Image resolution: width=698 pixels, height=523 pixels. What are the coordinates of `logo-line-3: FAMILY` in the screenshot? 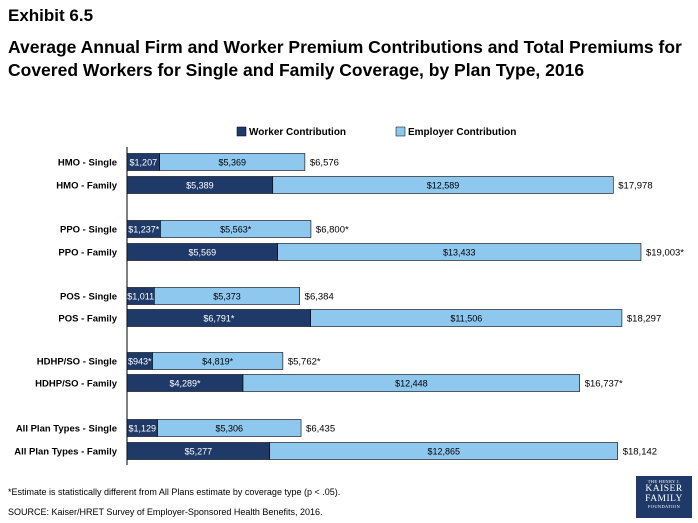 It's located at (664, 499).